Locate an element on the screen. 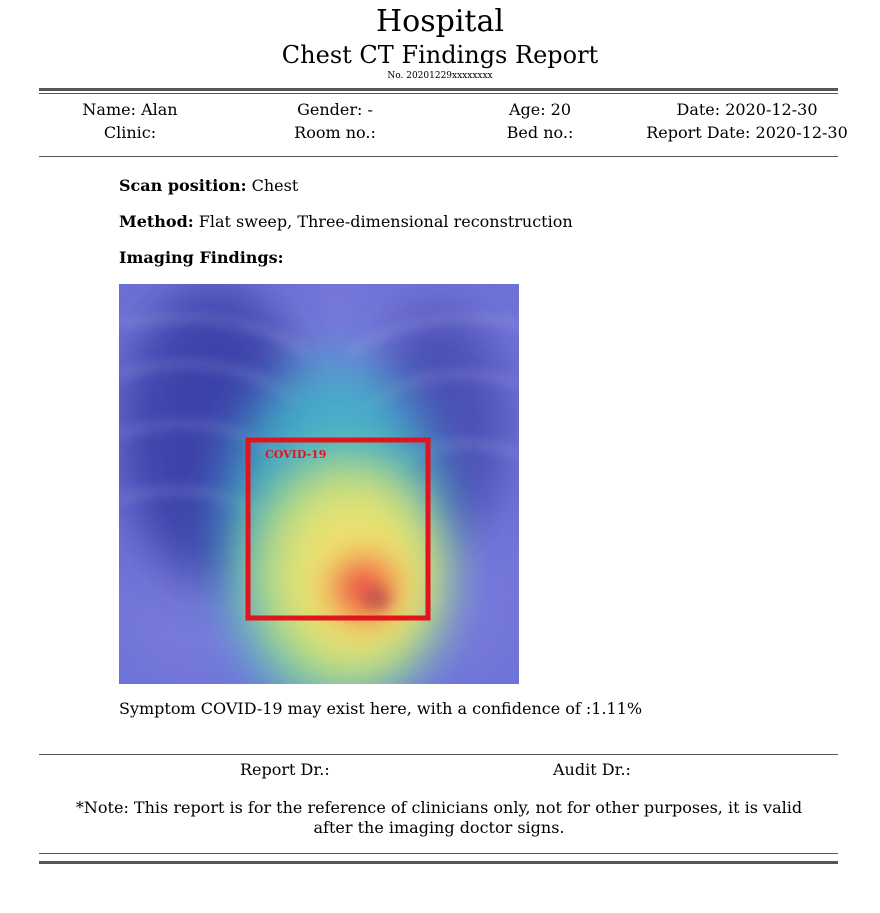 Image resolution: width=880 pixels, height=913 pixels. clinic: Clinic: is located at coordinates (130, 132).